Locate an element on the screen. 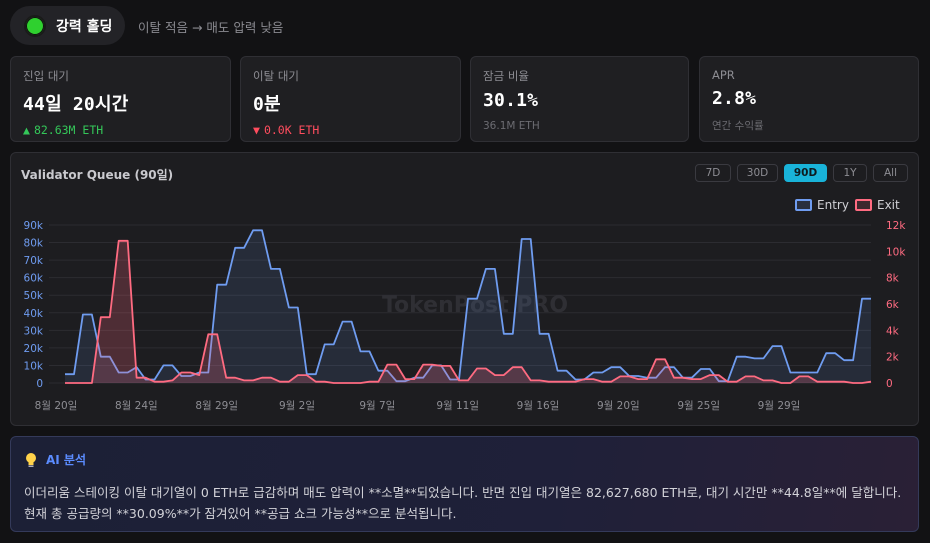 This screenshot has width=930, height=543. x-tick-label: 9월 2일 is located at coordinates (297, 405).